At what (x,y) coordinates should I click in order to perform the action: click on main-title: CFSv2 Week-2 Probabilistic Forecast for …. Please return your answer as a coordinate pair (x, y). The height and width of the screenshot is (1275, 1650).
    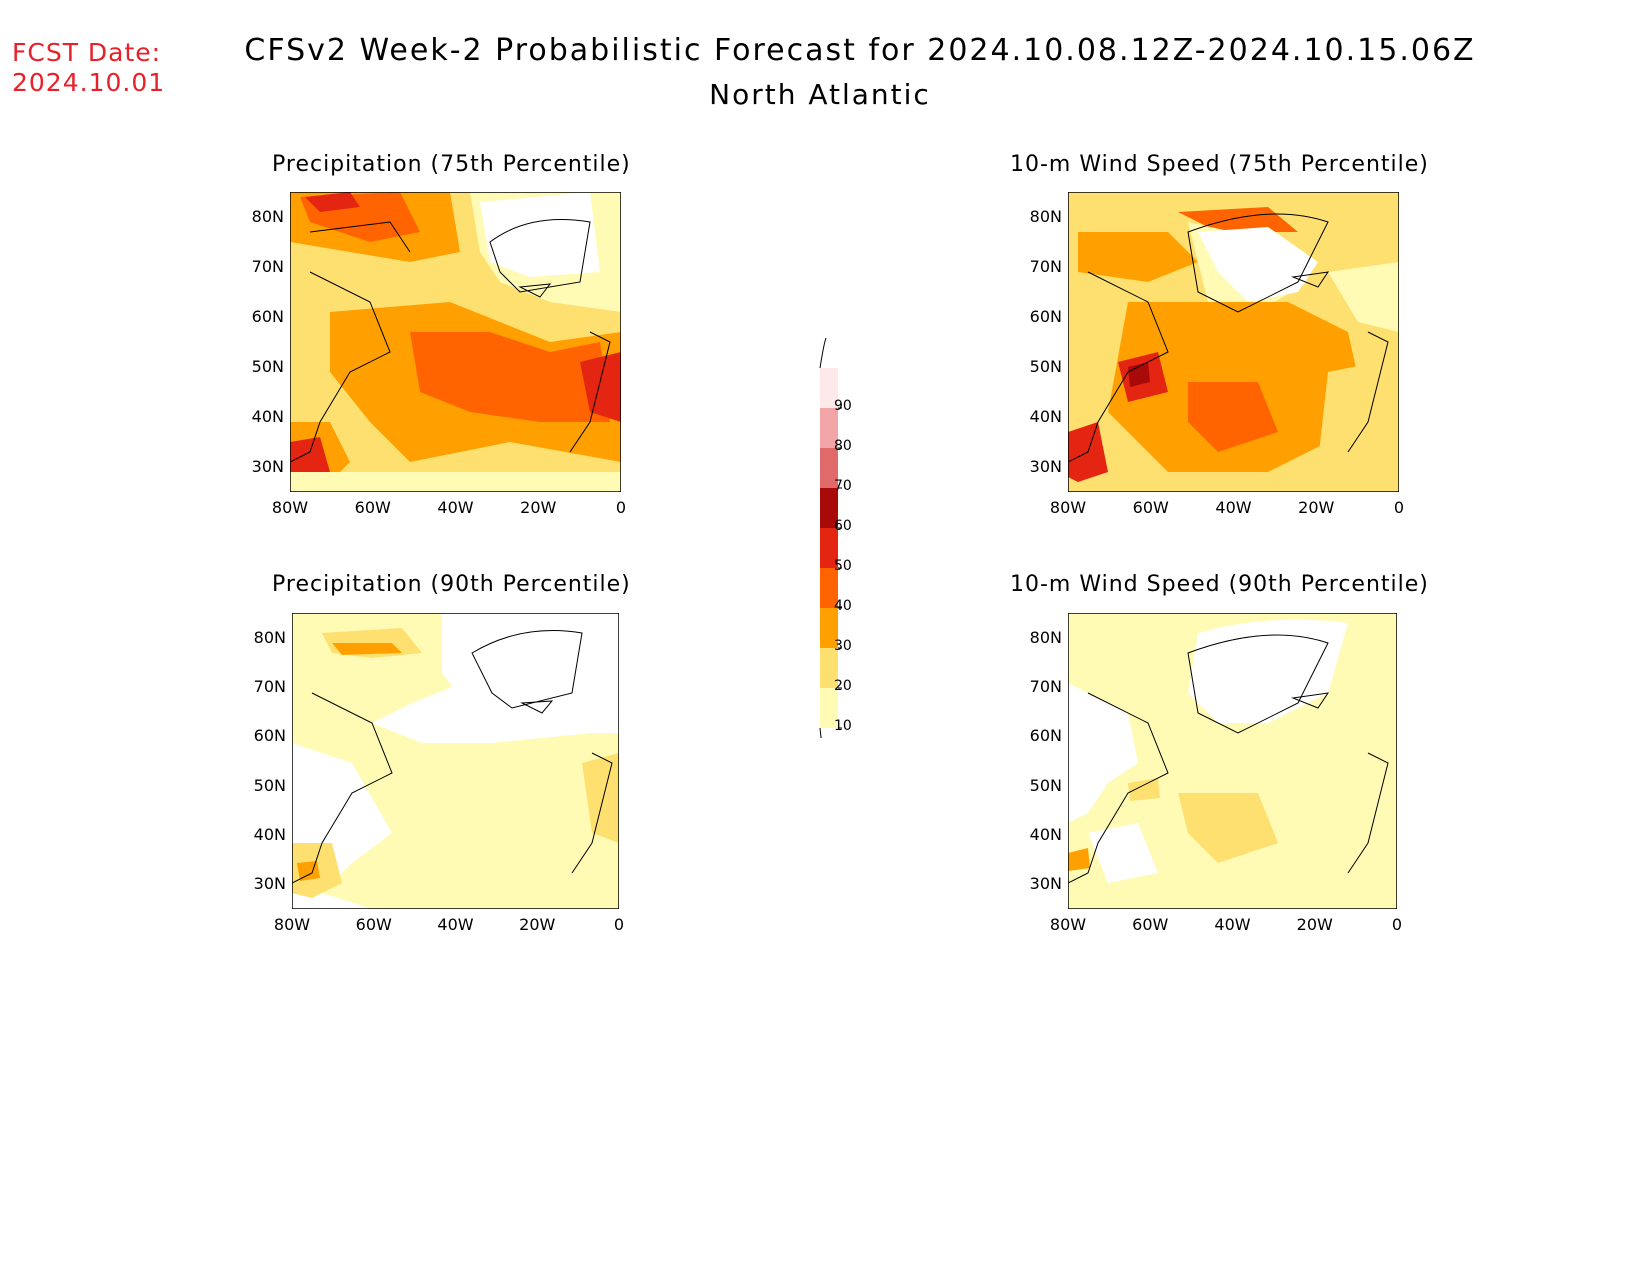
    Looking at the image, I should click on (780, 50).